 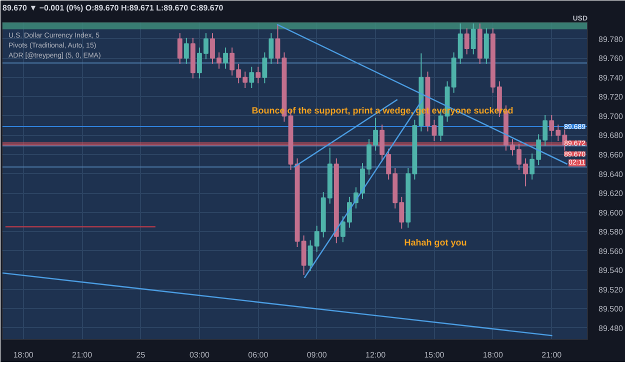 I want to click on y-tick-label: 89.500, so click(x=611, y=309).